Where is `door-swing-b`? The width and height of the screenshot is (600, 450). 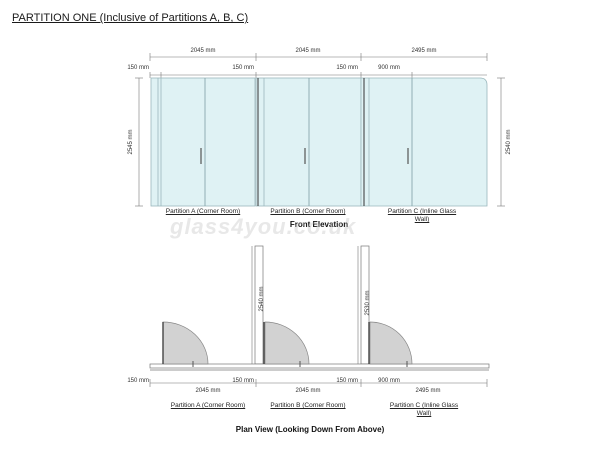
door-swing-b is located at coordinates (287, 343).